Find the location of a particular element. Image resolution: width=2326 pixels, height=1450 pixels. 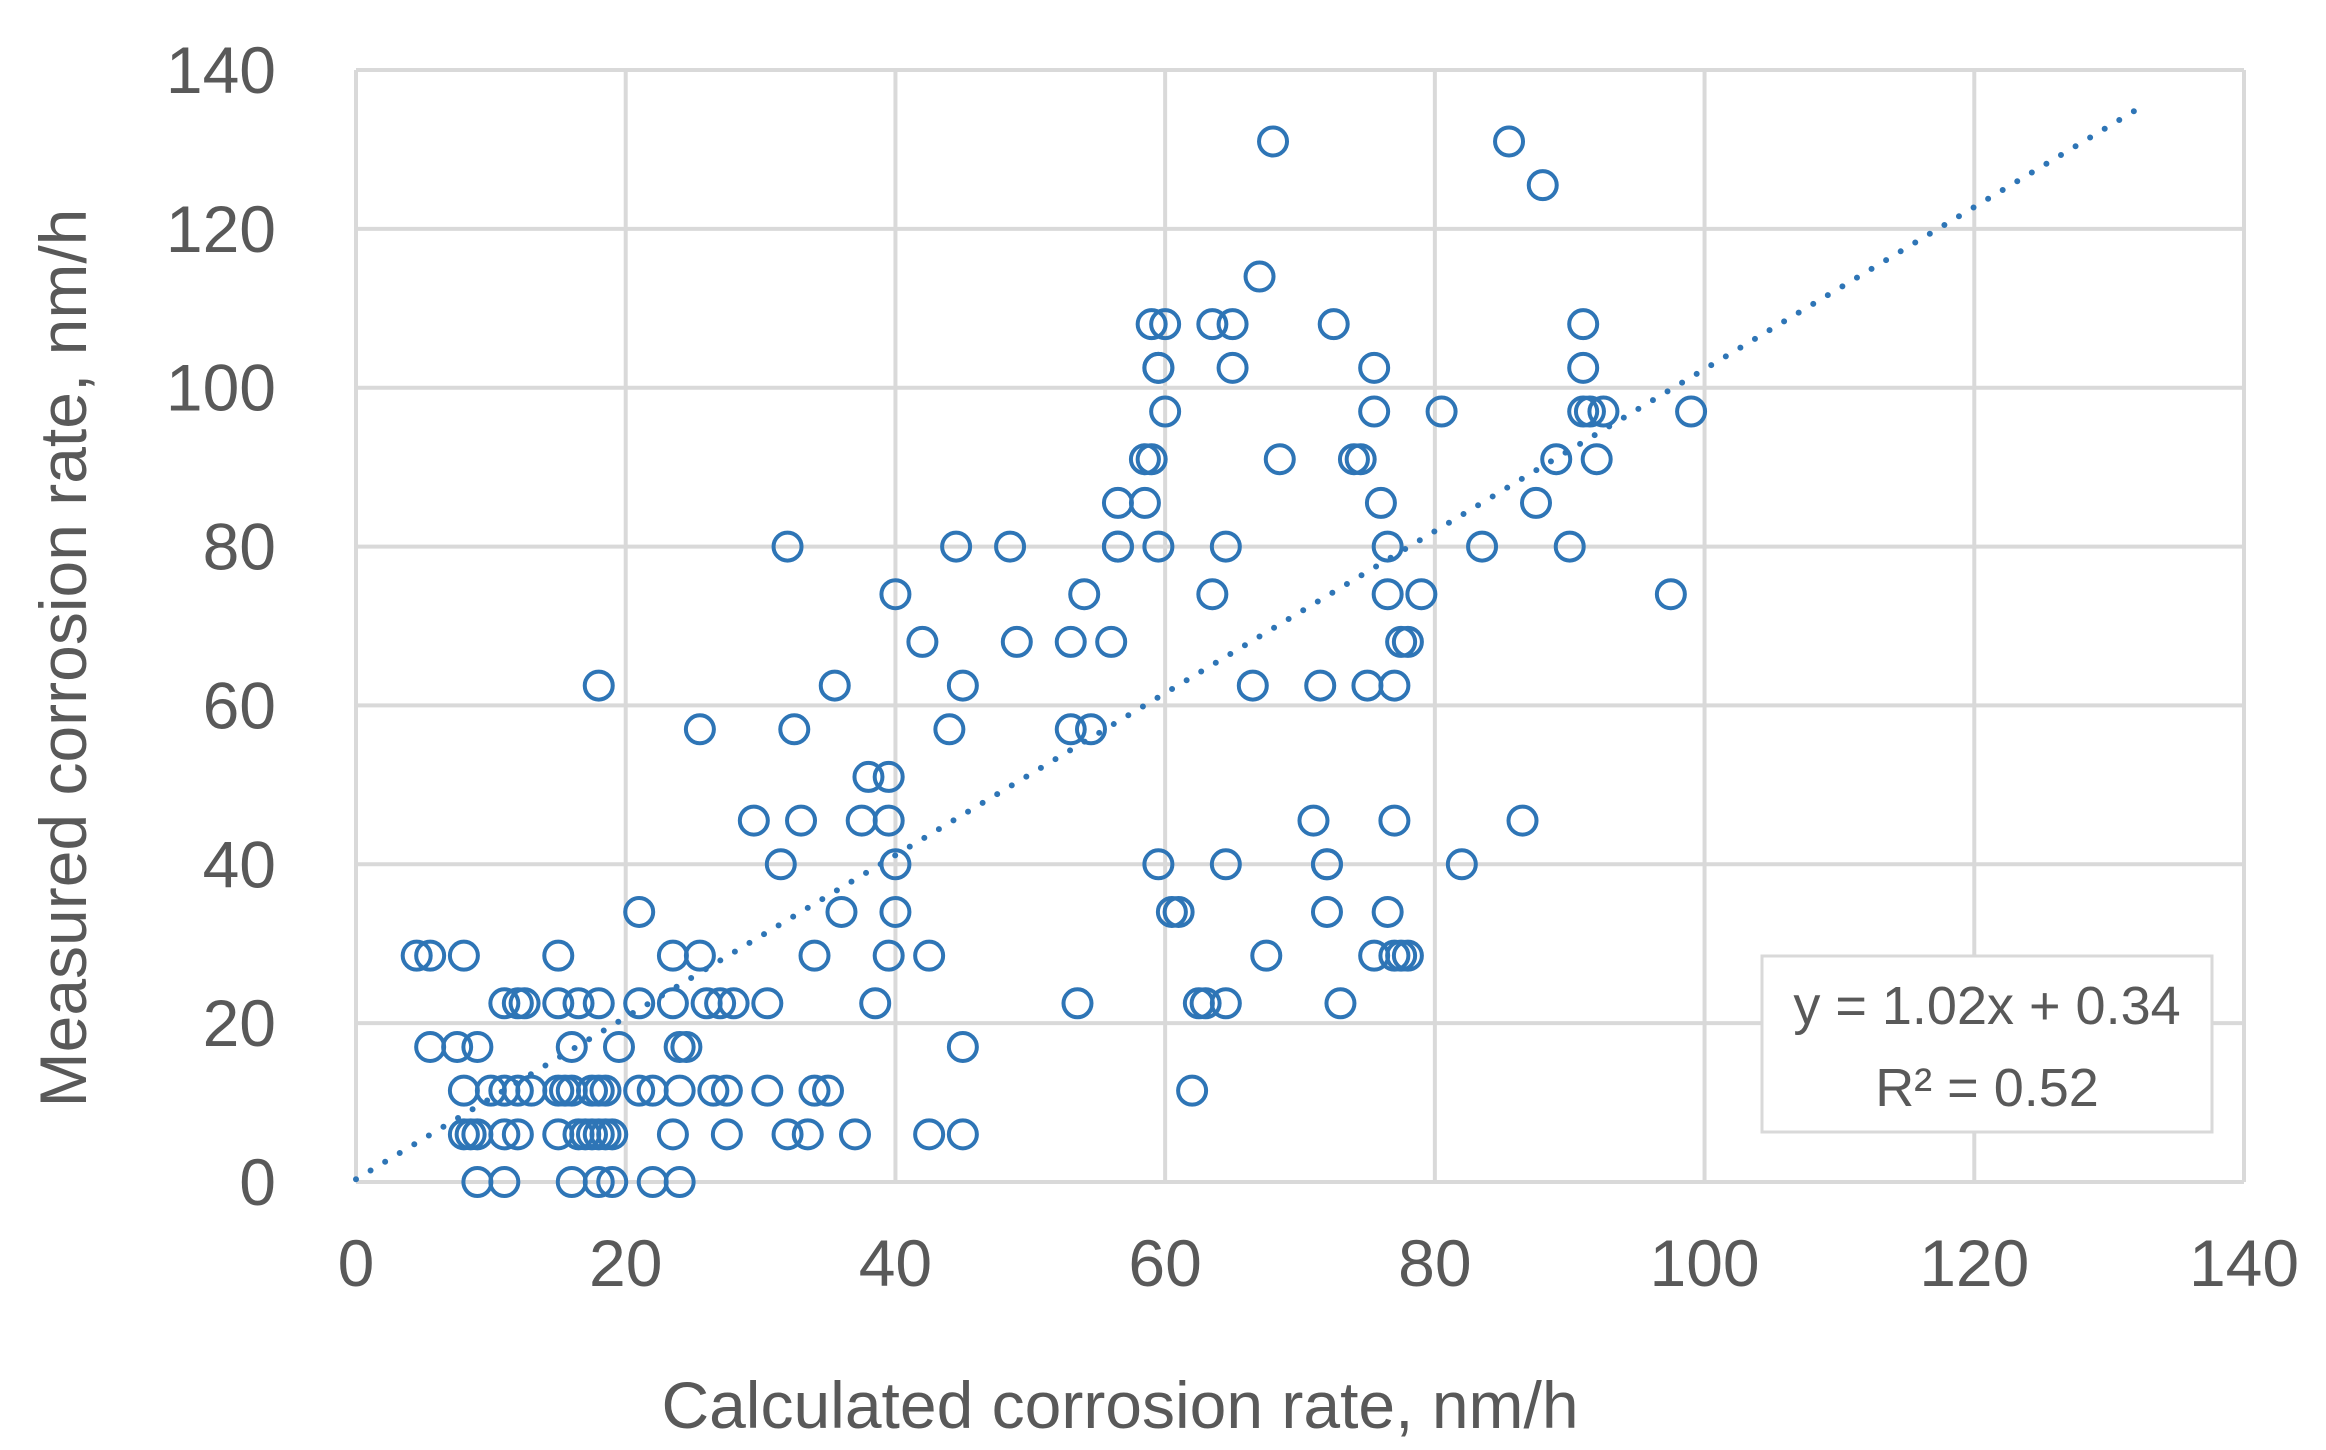

trendline-equation: y = 1.02x + 0.34 is located at coordinates (1986, 1006).